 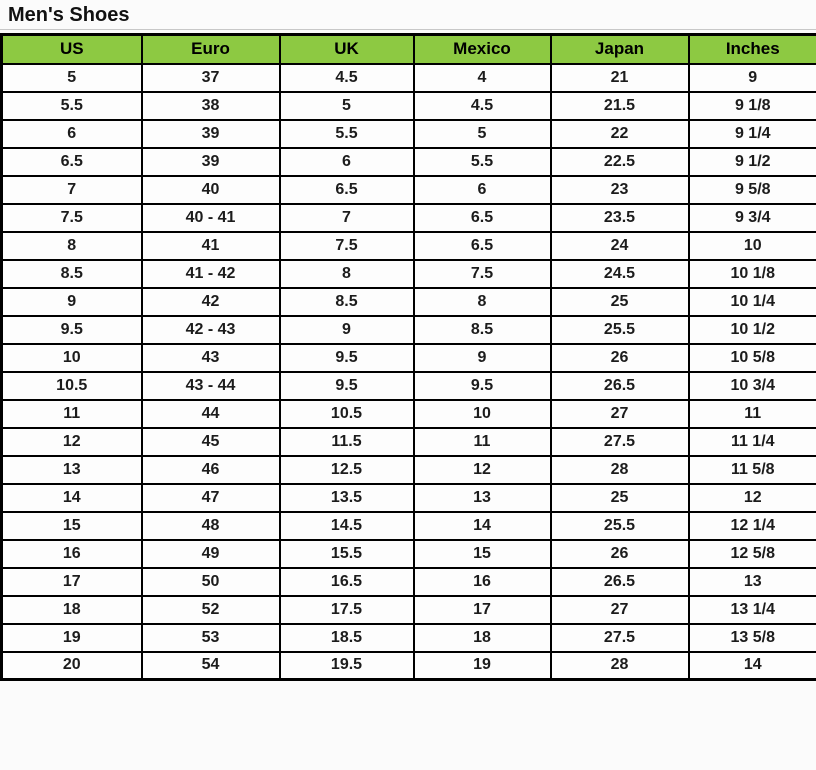 I want to click on table-row: 9.5 42 - 43 9 8.5 25.5 10 1/2, so click(x=408, y=329).